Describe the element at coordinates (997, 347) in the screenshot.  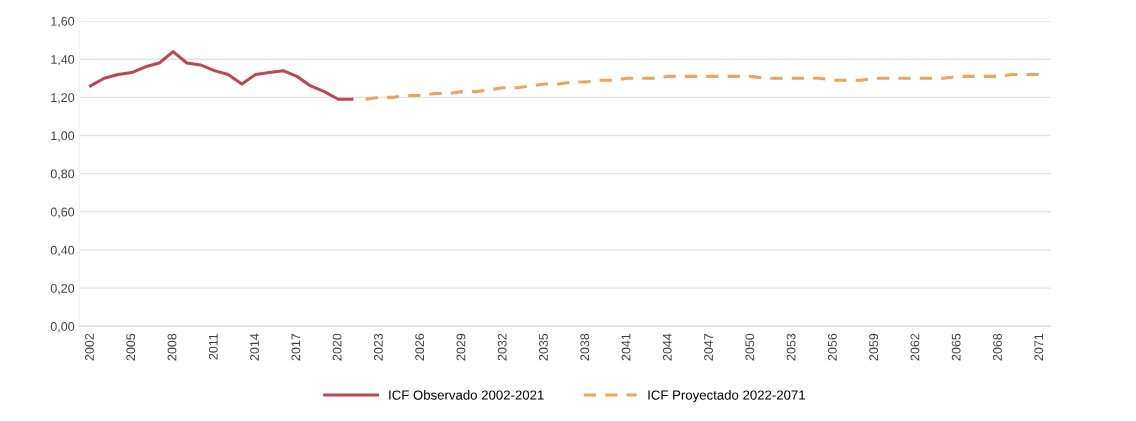
I see `x-tick-label: 2068` at that location.